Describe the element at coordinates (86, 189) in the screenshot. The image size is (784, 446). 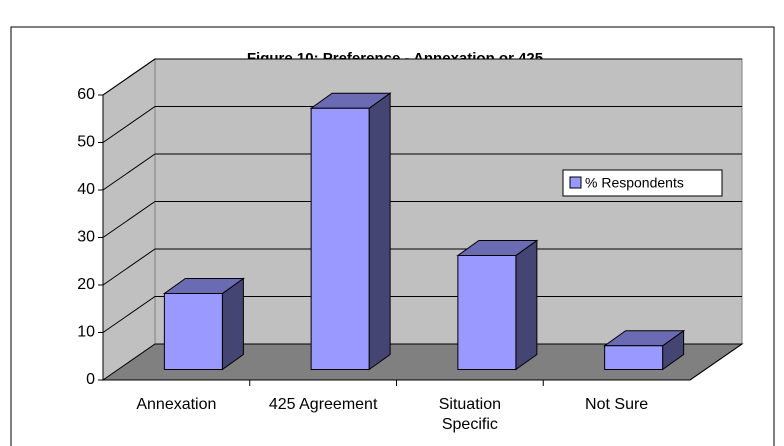
I see `y-tick-label: 40` at that location.